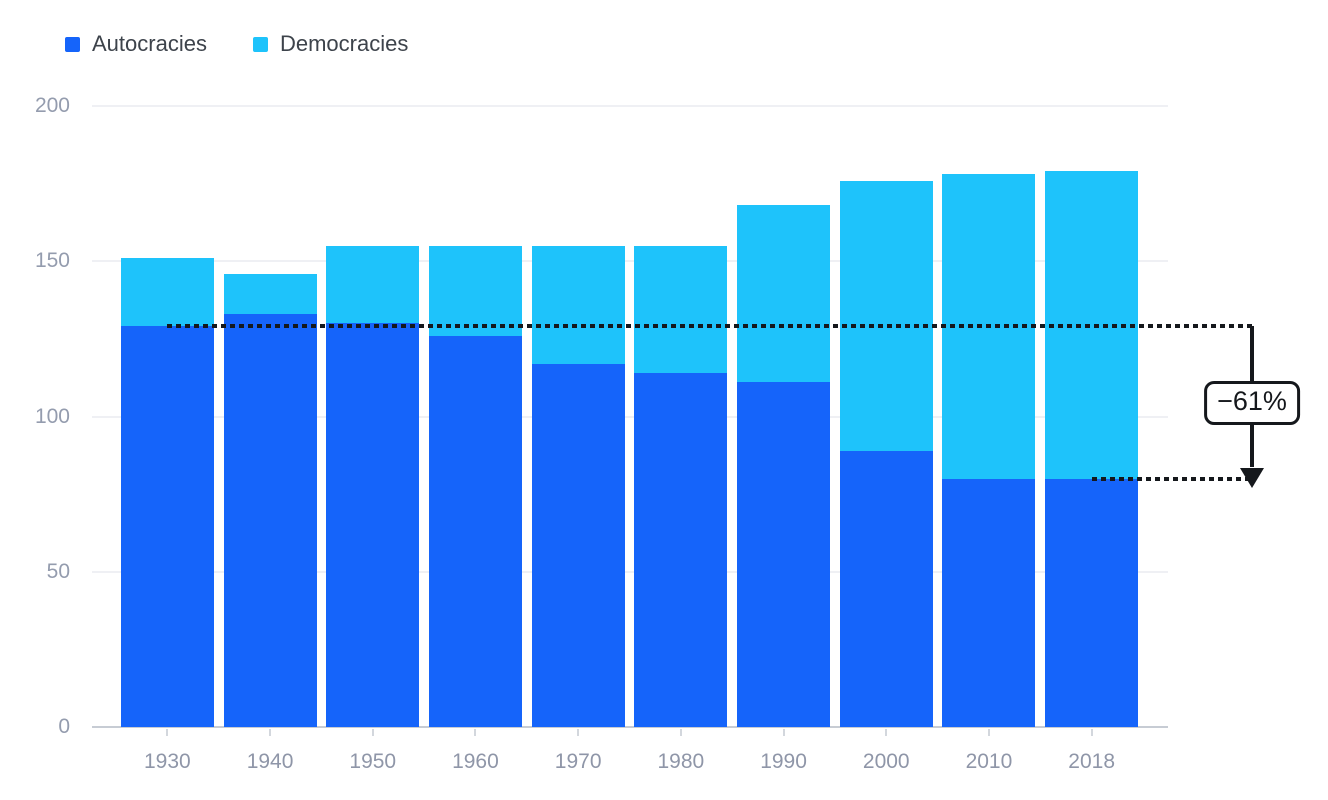  What do you see at coordinates (72, 44) in the screenshot?
I see `legend-swatch-autocracies-icon` at bounding box center [72, 44].